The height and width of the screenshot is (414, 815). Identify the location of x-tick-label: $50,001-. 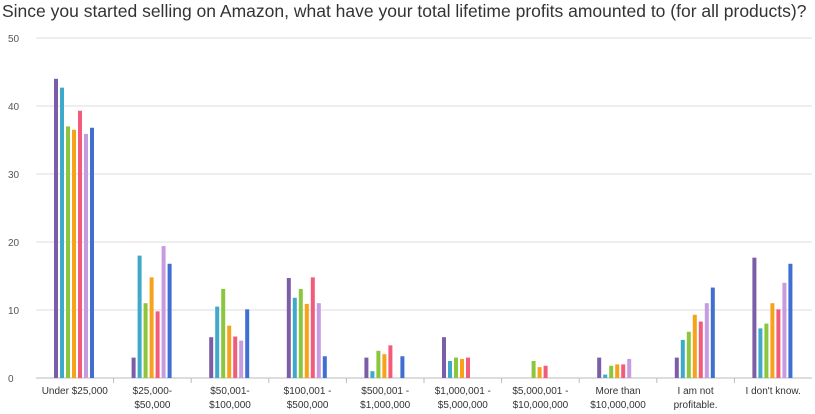
(229, 391).